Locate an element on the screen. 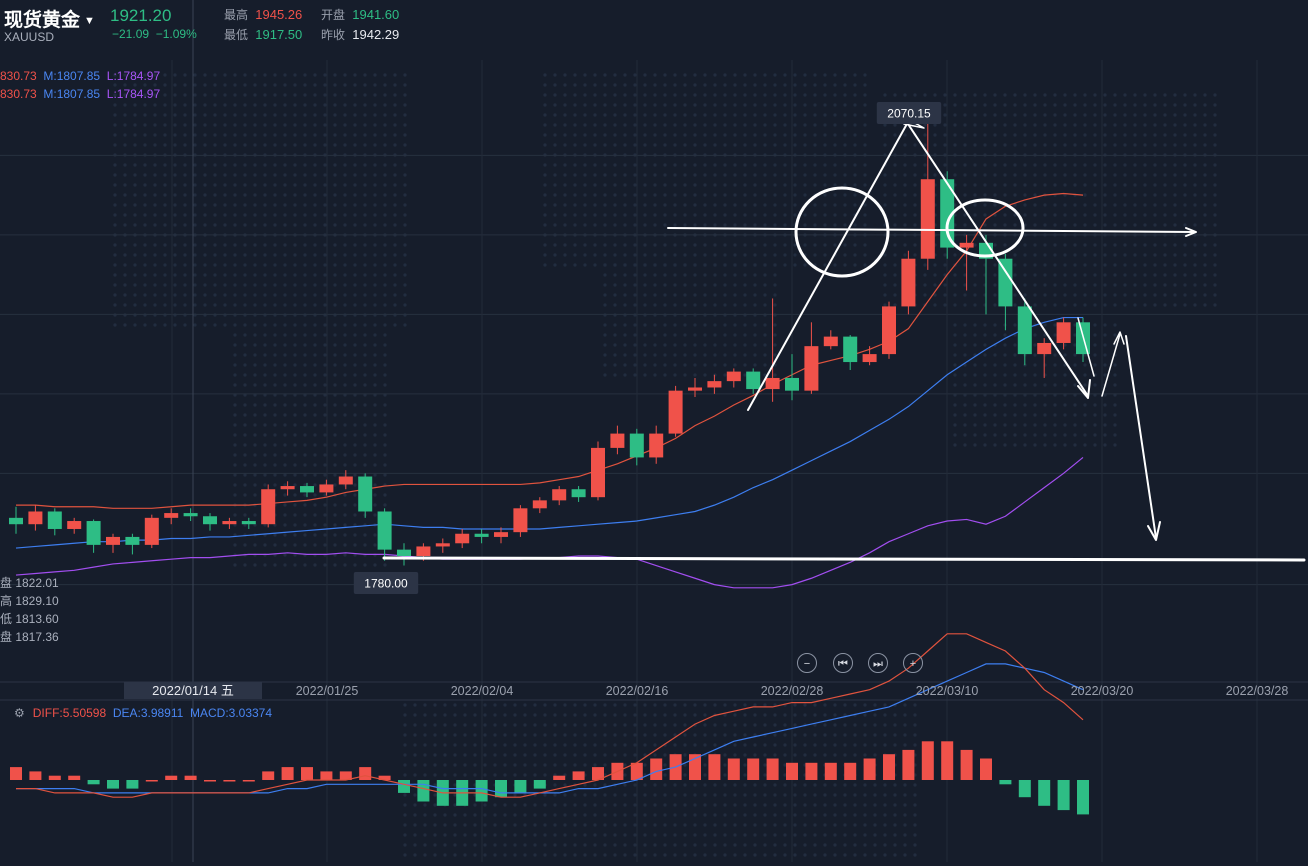 This screenshot has width=1308, height=866. x-tick-label: 2022/03/28 is located at coordinates (1257, 691).